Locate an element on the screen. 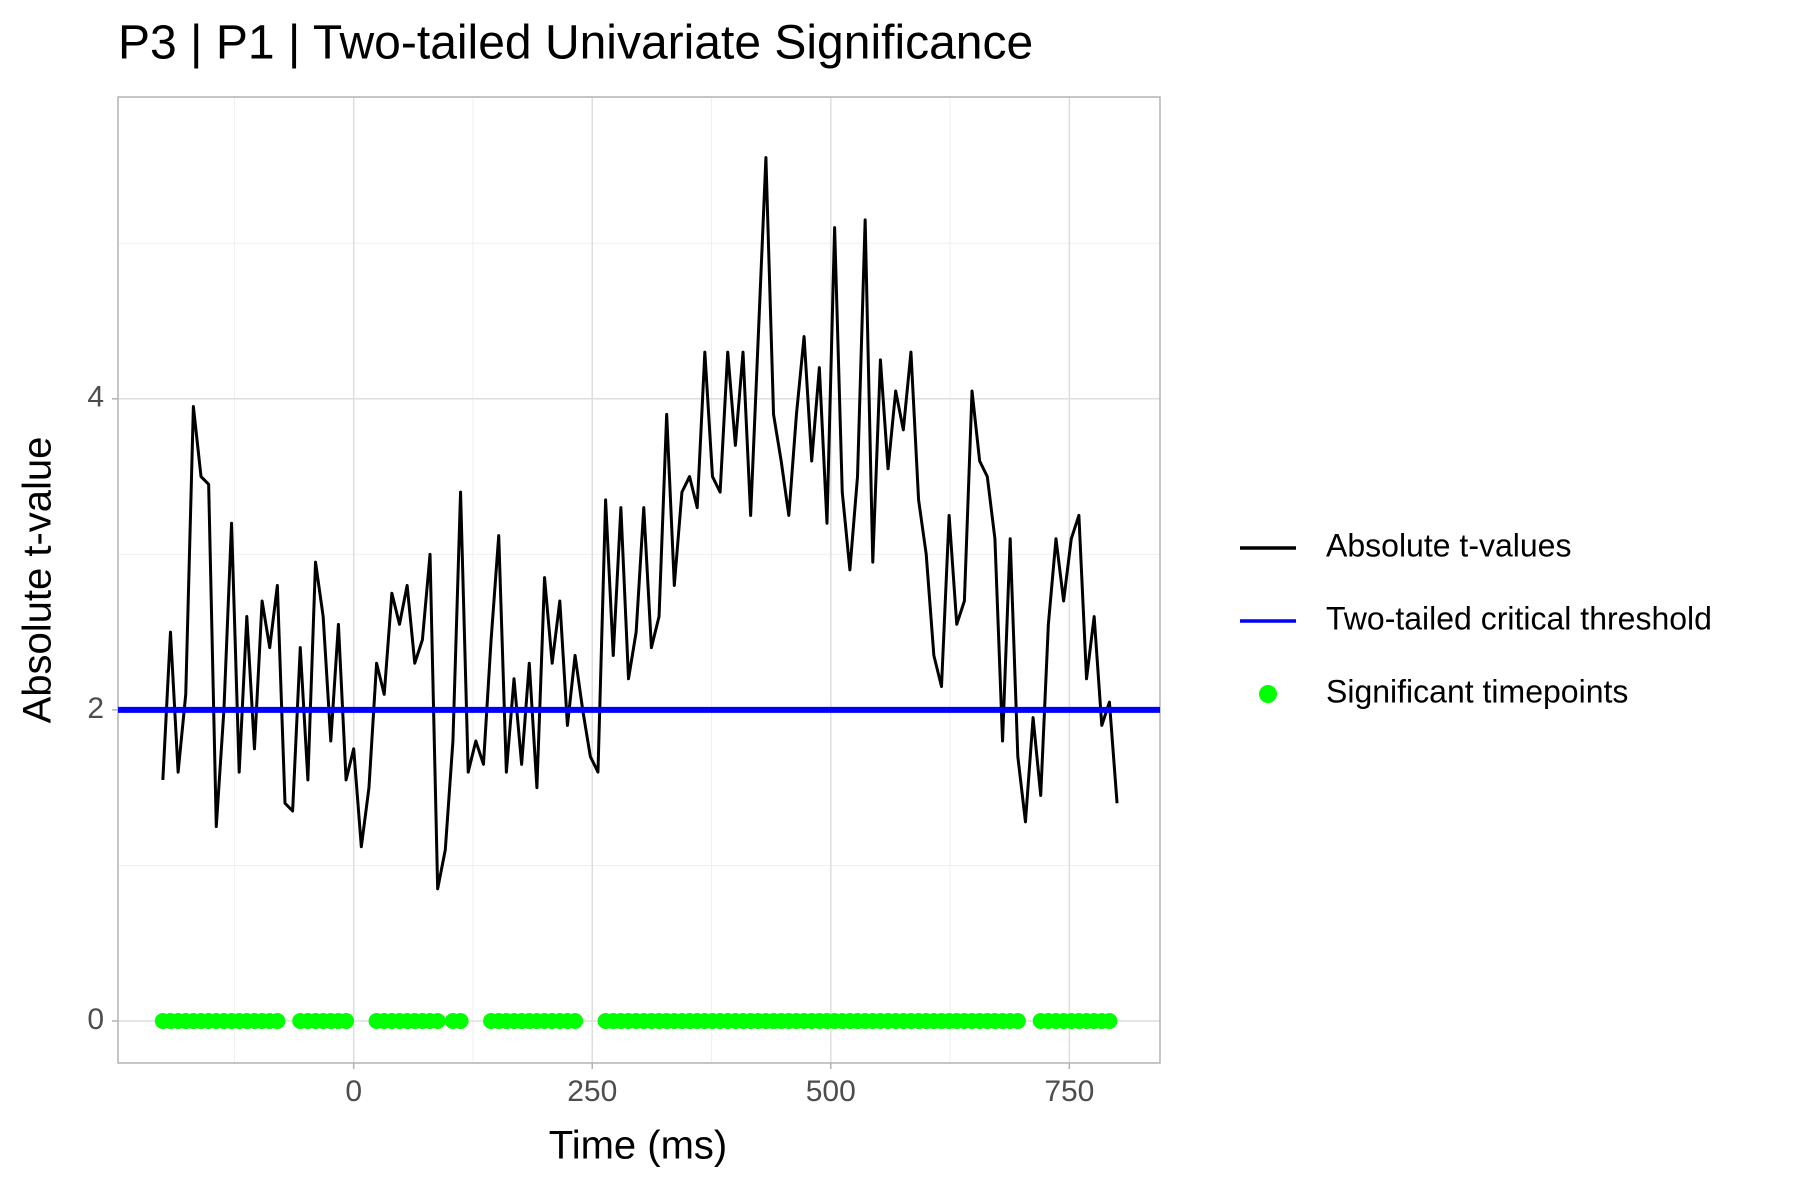 The height and width of the screenshot is (1200, 1800). legend-key is located at coordinates (1268, 694).